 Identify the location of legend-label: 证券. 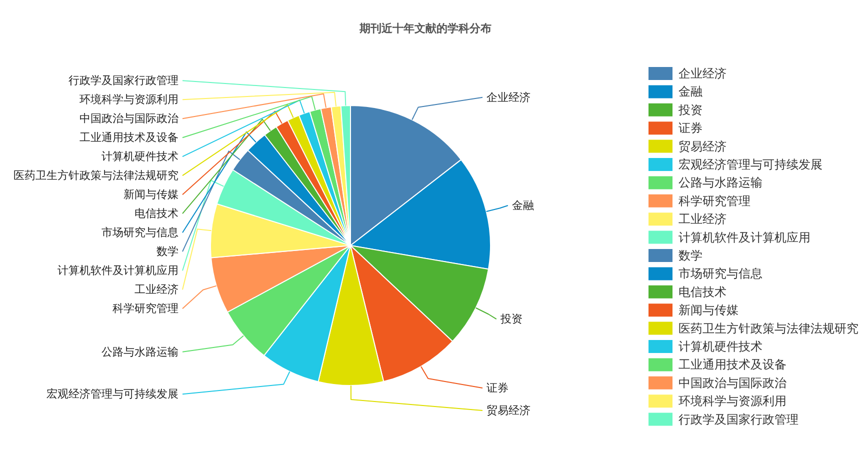
(690, 128).